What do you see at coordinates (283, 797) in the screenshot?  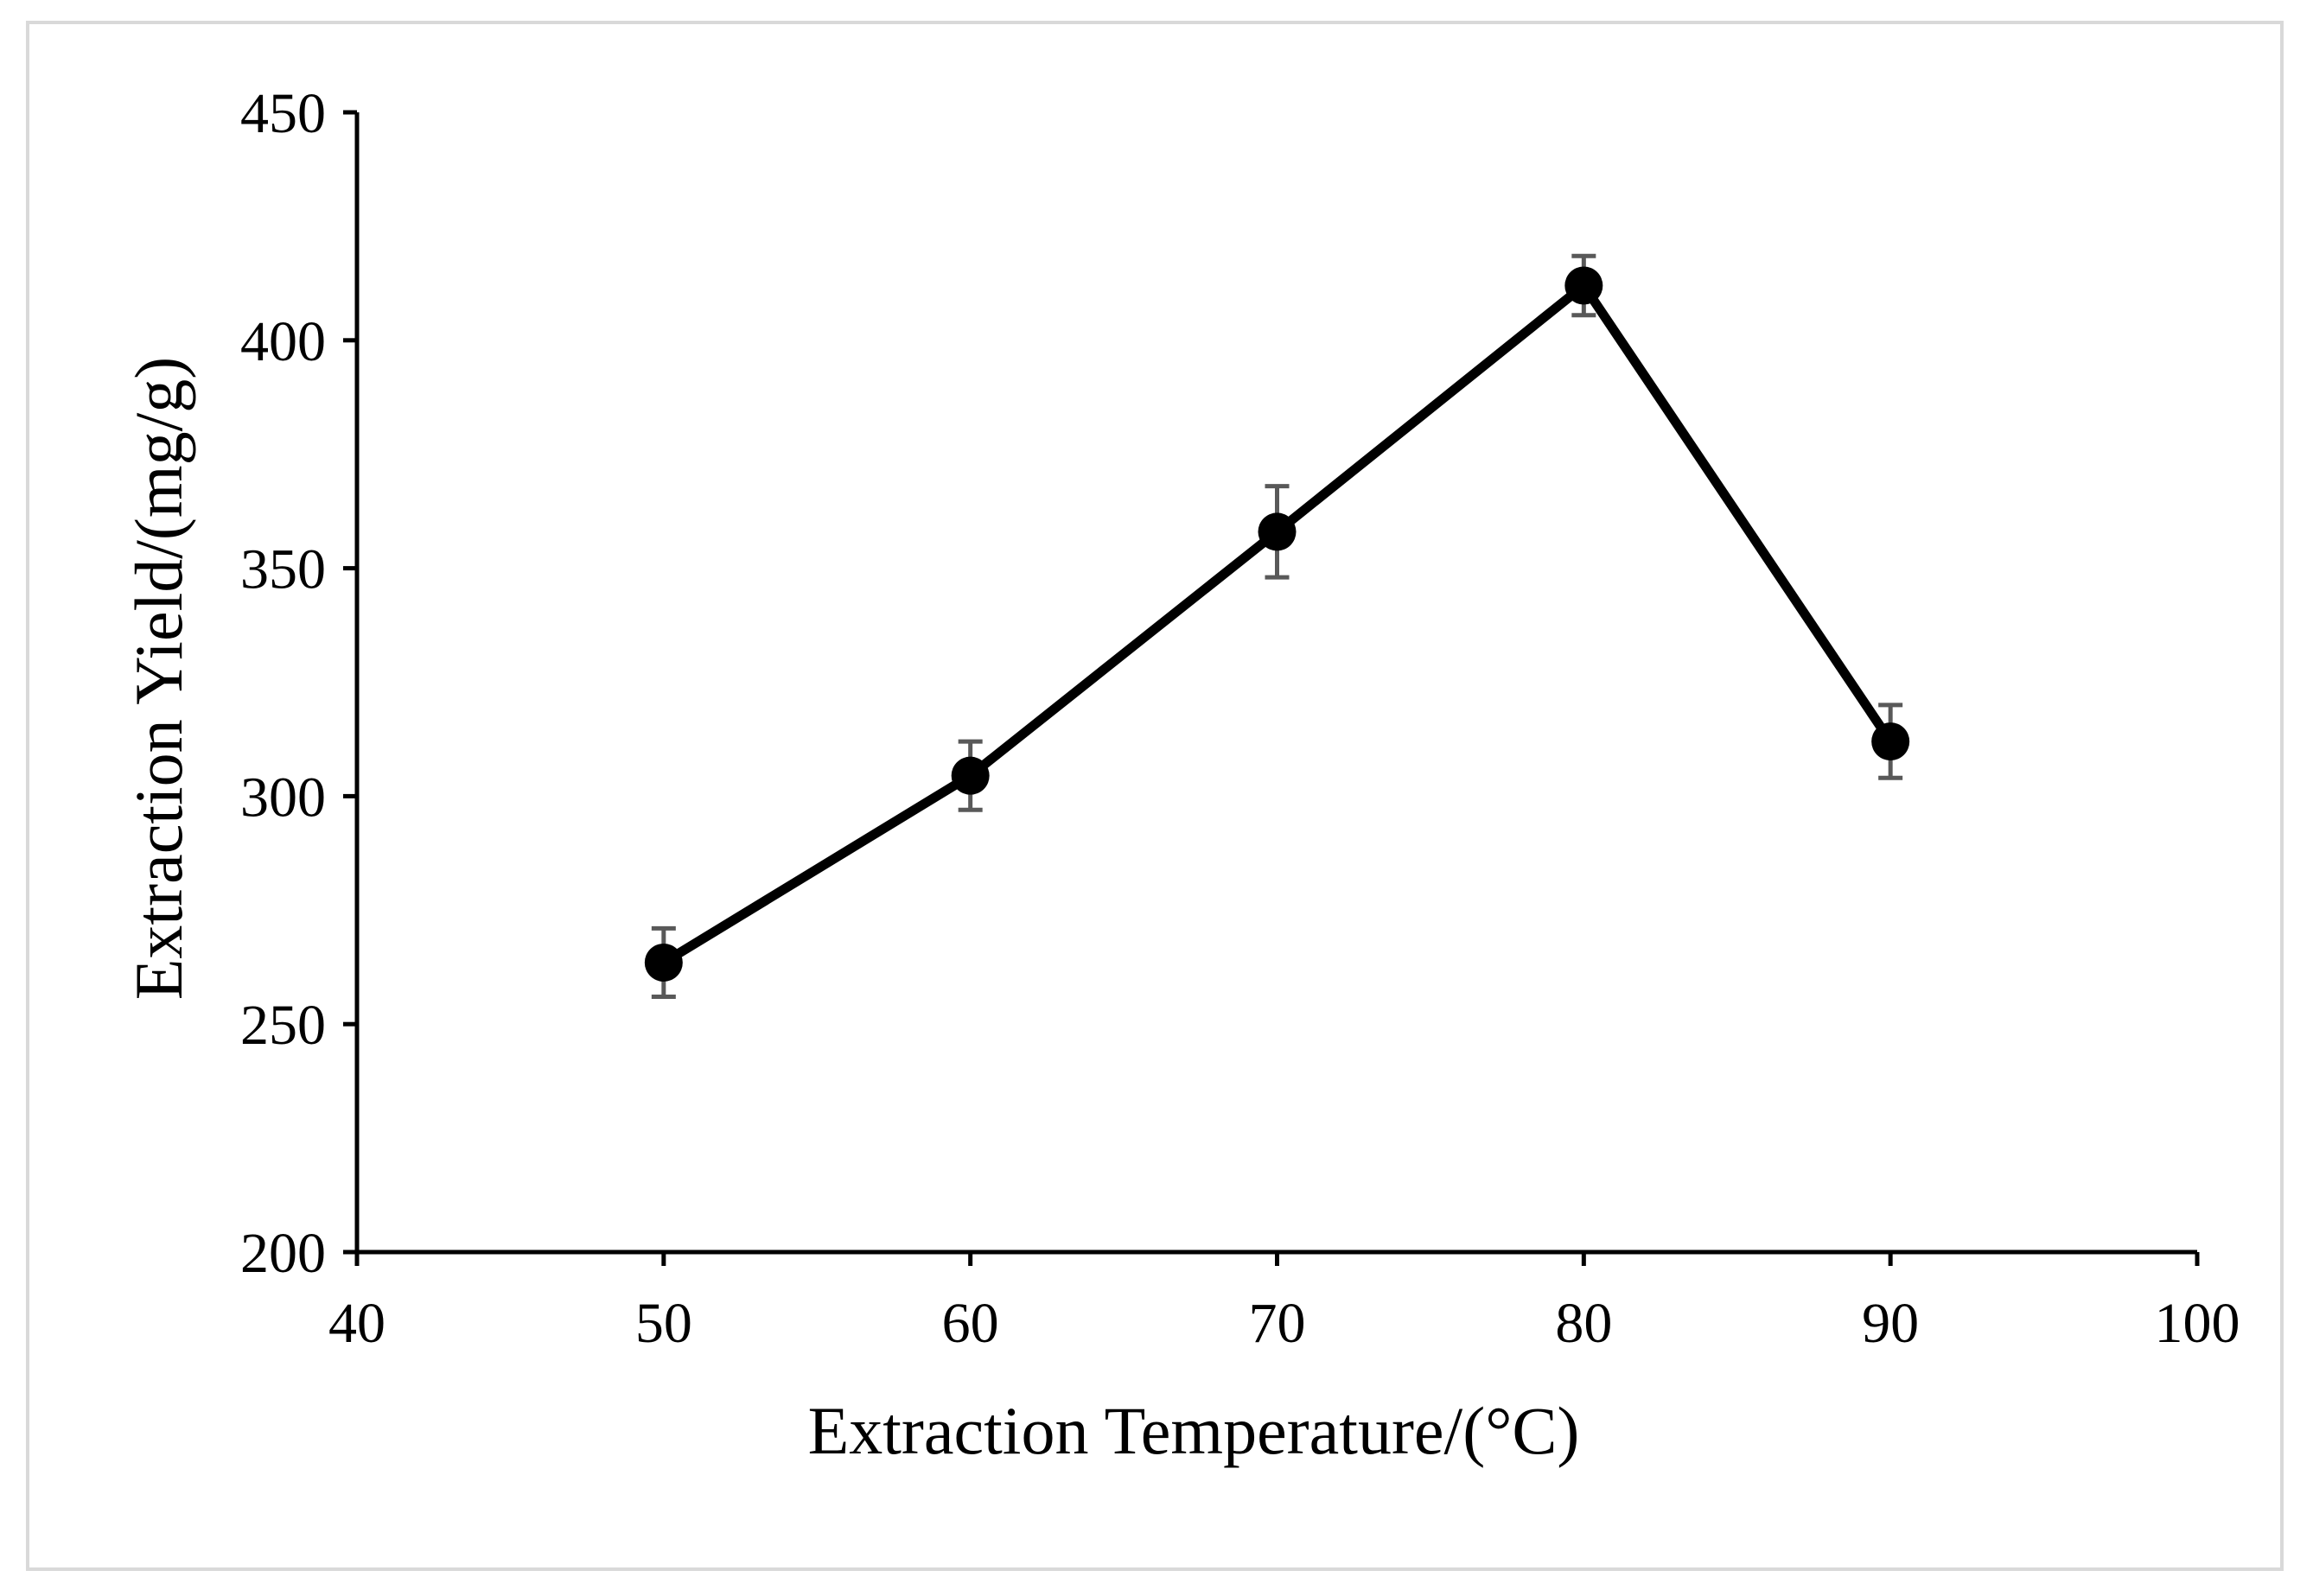 I see `y-tick-label: 300` at bounding box center [283, 797].